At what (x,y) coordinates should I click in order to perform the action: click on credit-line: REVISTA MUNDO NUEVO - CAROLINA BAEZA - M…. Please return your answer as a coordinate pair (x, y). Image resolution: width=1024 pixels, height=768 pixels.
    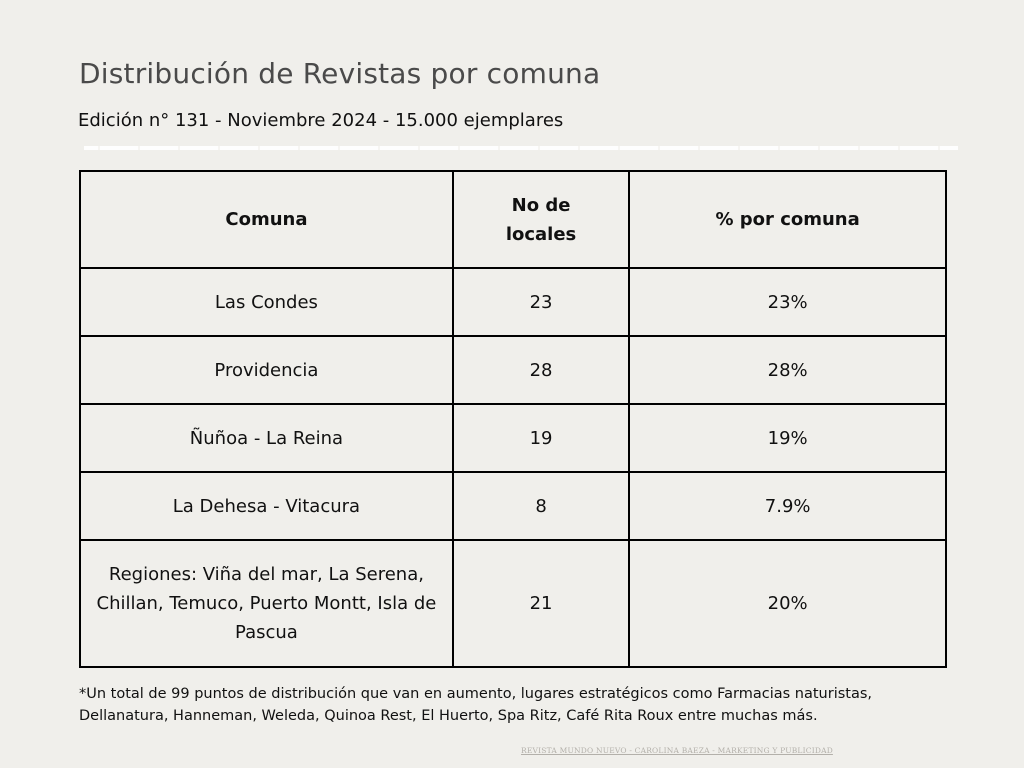
    Looking at the image, I should click on (677, 750).